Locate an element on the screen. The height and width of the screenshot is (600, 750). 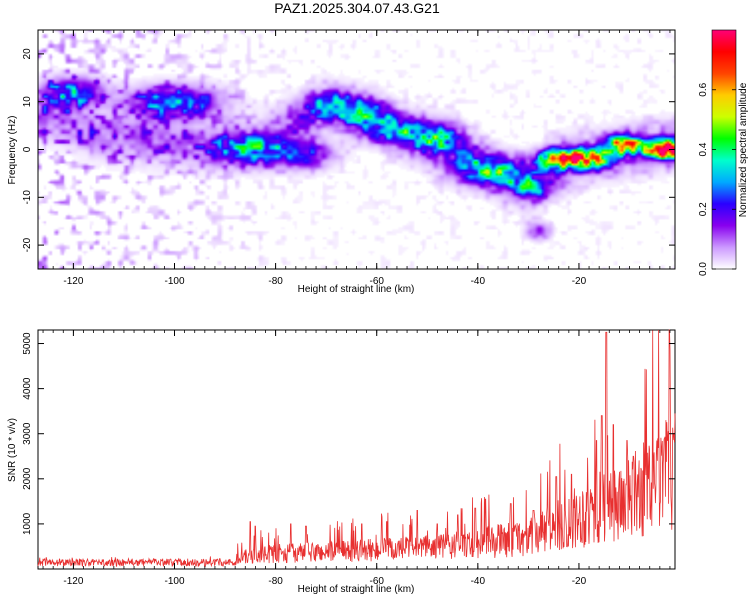
spectrogram-y-tick-label: -10 is located at coordinates (27, 197).